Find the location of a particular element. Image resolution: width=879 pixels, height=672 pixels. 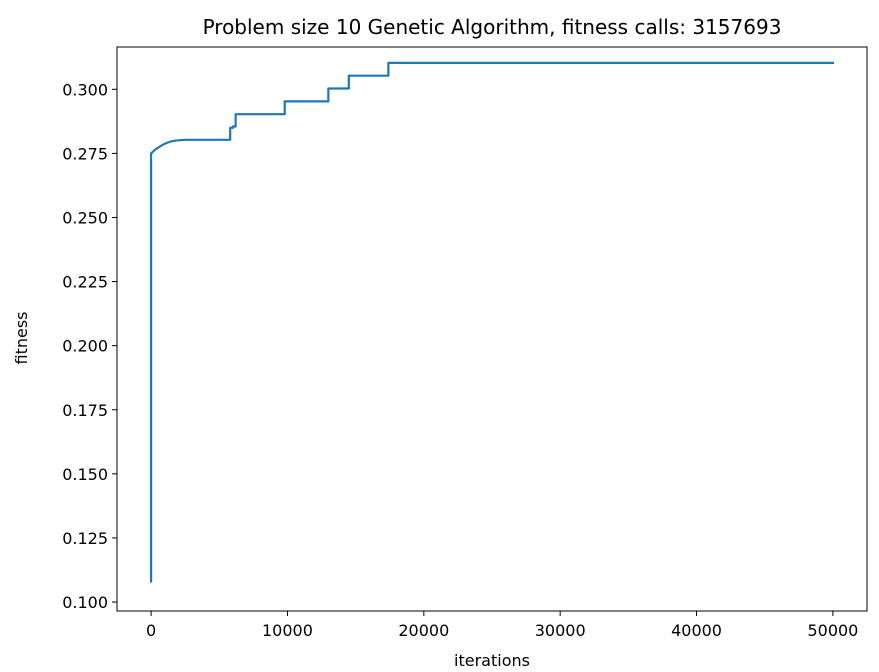

y-tick-label: 0.225 is located at coordinates (85, 282).